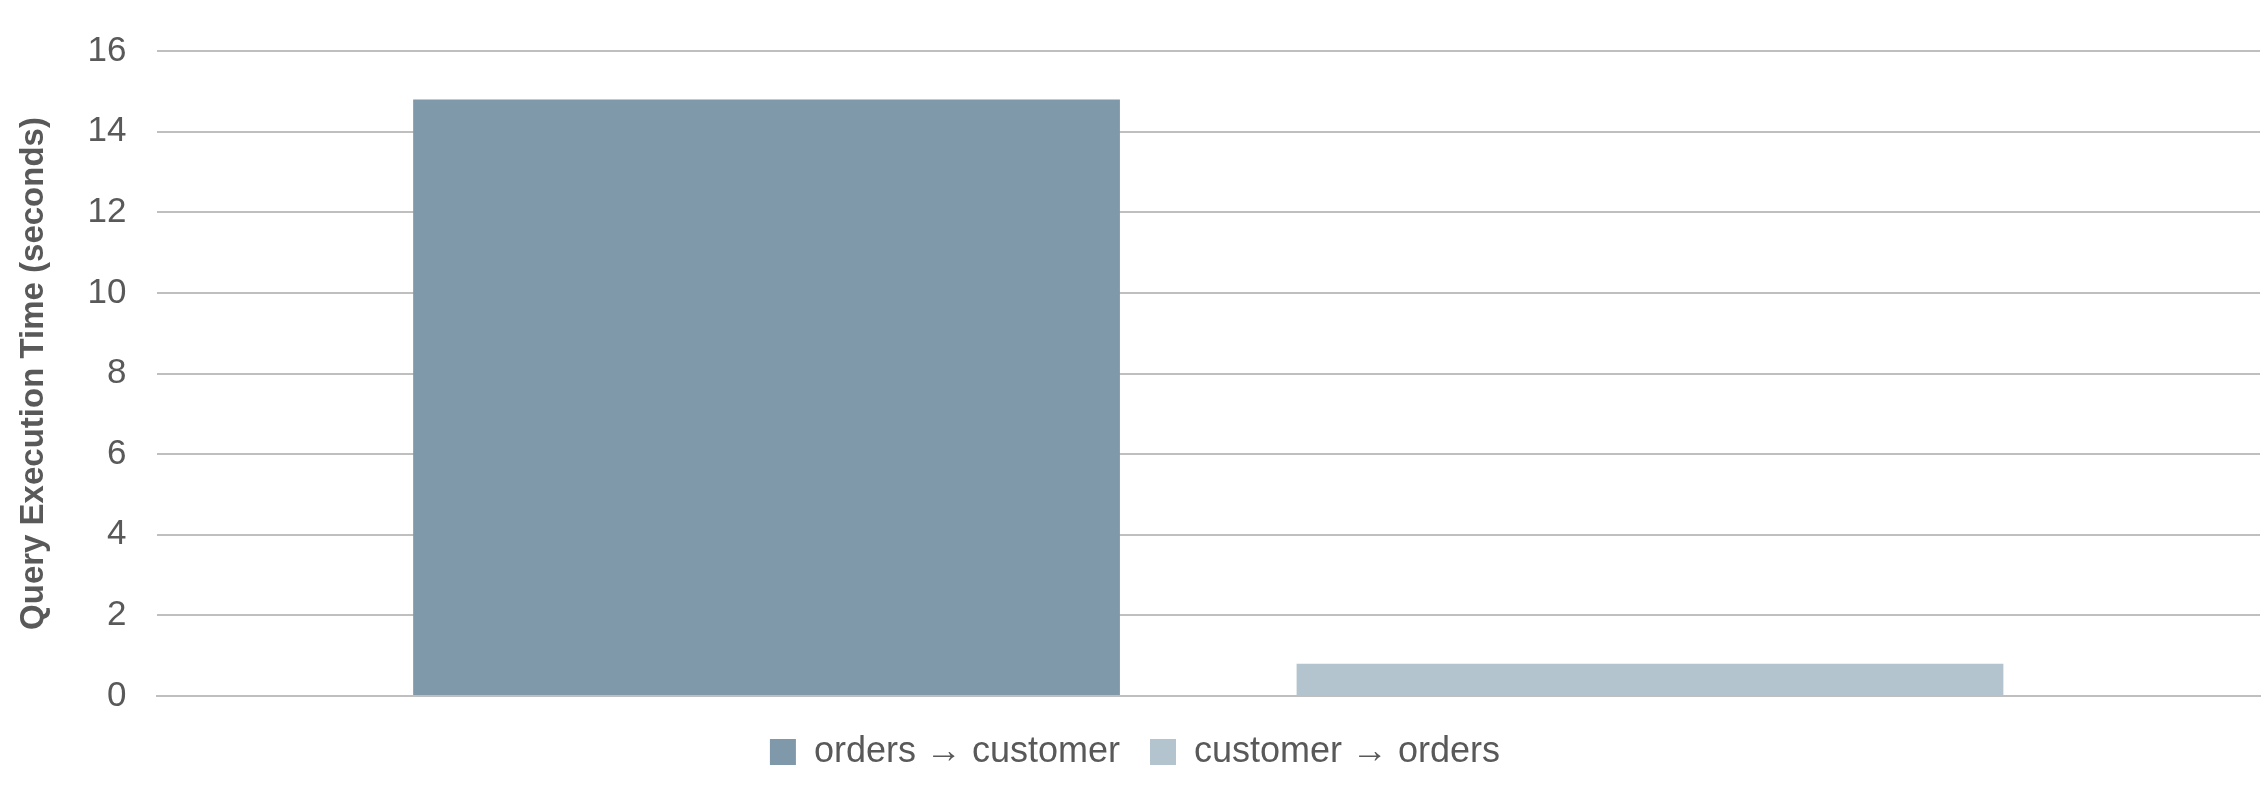 The height and width of the screenshot is (786, 2264). Describe the element at coordinates (117, 371) in the screenshot. I see `y-tick-label: 8` at that location.